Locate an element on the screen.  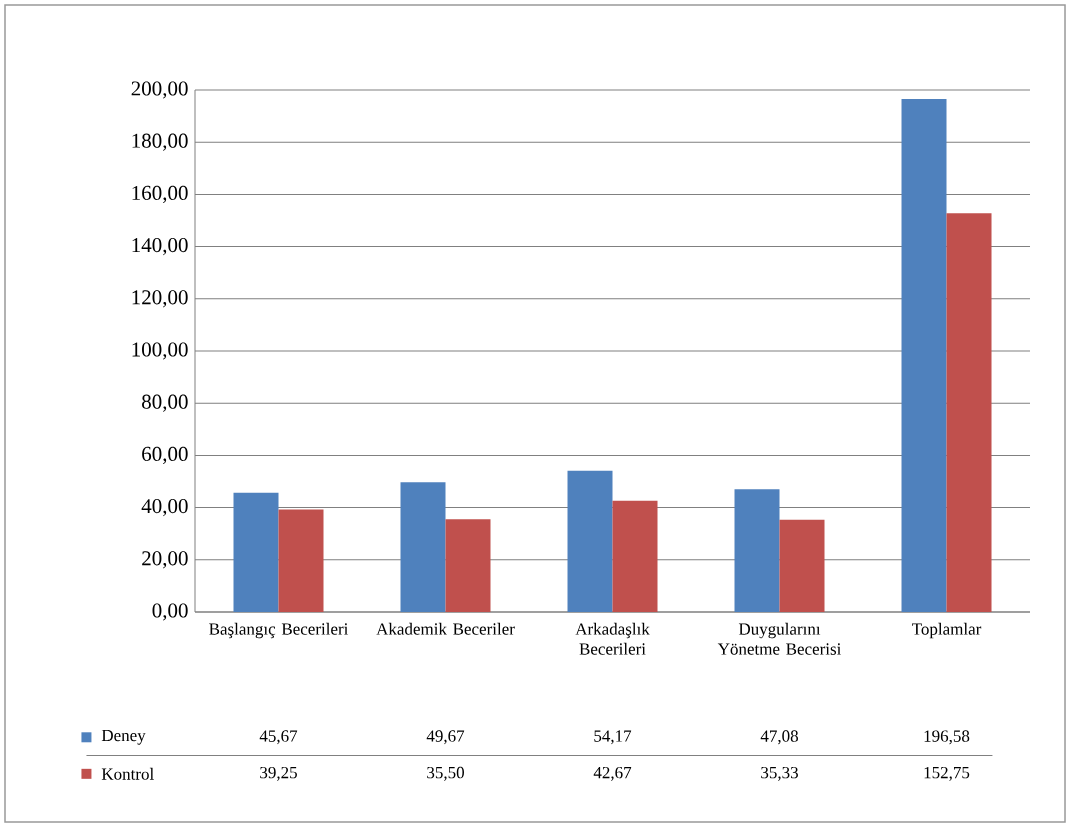
x-tick-label: Duygularını Yönetme Becerisi is located at coordinates (779, 638).